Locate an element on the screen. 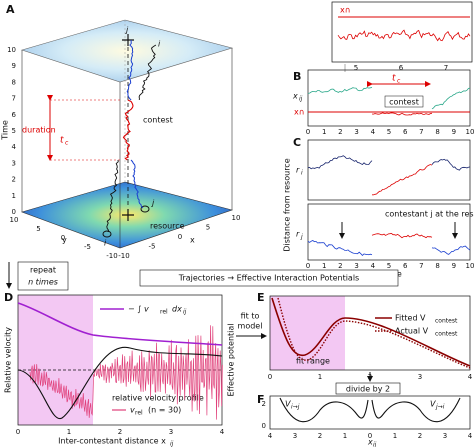 This screenshot has width=474, height=447. legend-text: Actual V is located at coordinates (412, 331).